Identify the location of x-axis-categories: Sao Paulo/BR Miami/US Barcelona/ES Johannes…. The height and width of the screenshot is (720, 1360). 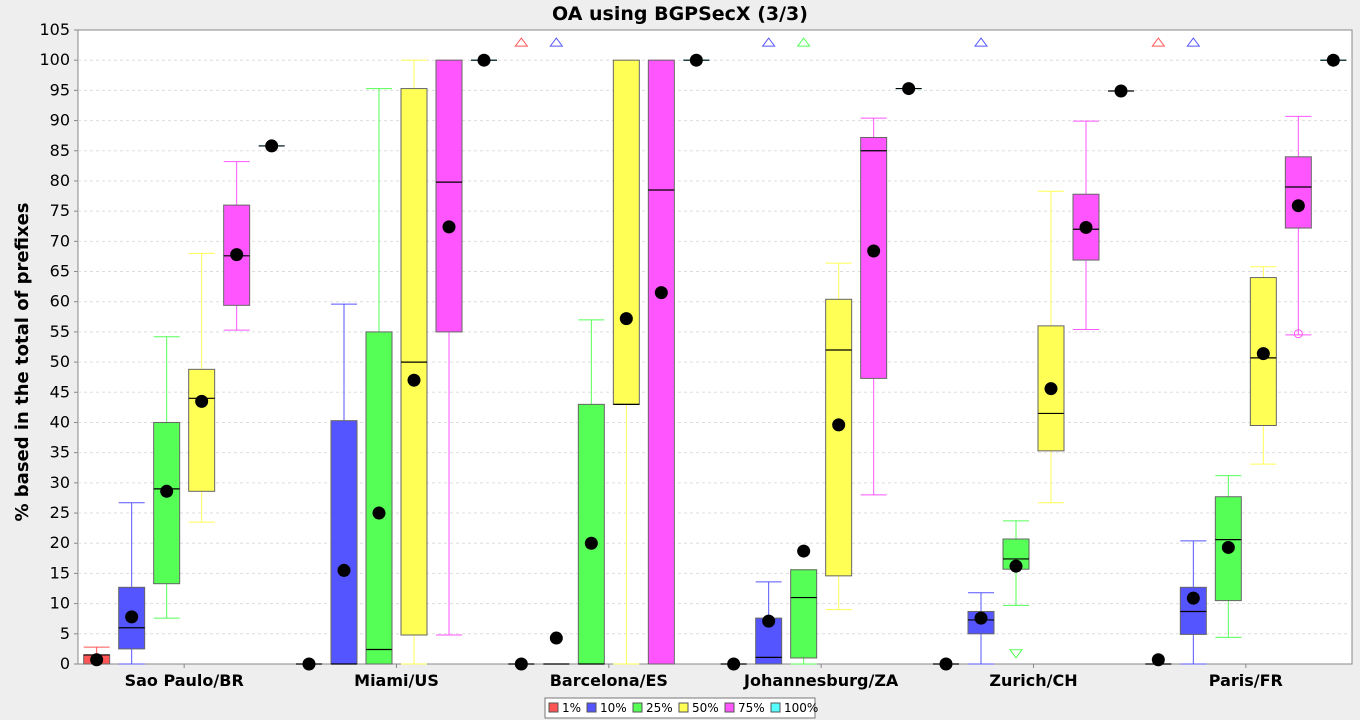
(704, 677).